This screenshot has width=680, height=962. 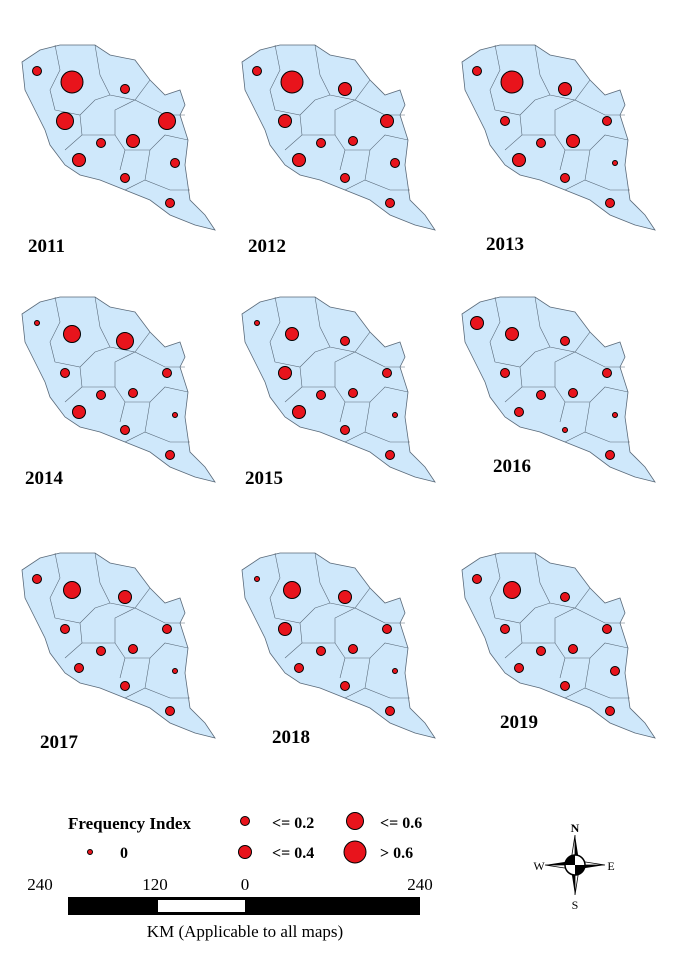 I want to click on scale-caption: KM (Applicable to all maps), so click(x=245, y=931).